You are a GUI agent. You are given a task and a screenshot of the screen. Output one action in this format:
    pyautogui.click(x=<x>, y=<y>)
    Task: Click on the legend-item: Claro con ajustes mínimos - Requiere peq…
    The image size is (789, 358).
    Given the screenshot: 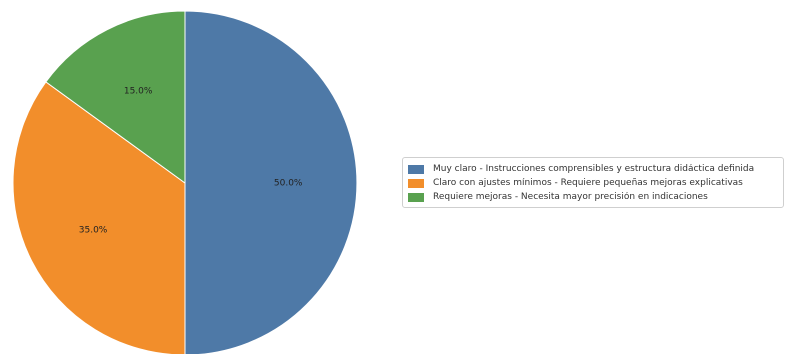 What is the action you would take?
    pyautogui.click(x=593, y=183)
    